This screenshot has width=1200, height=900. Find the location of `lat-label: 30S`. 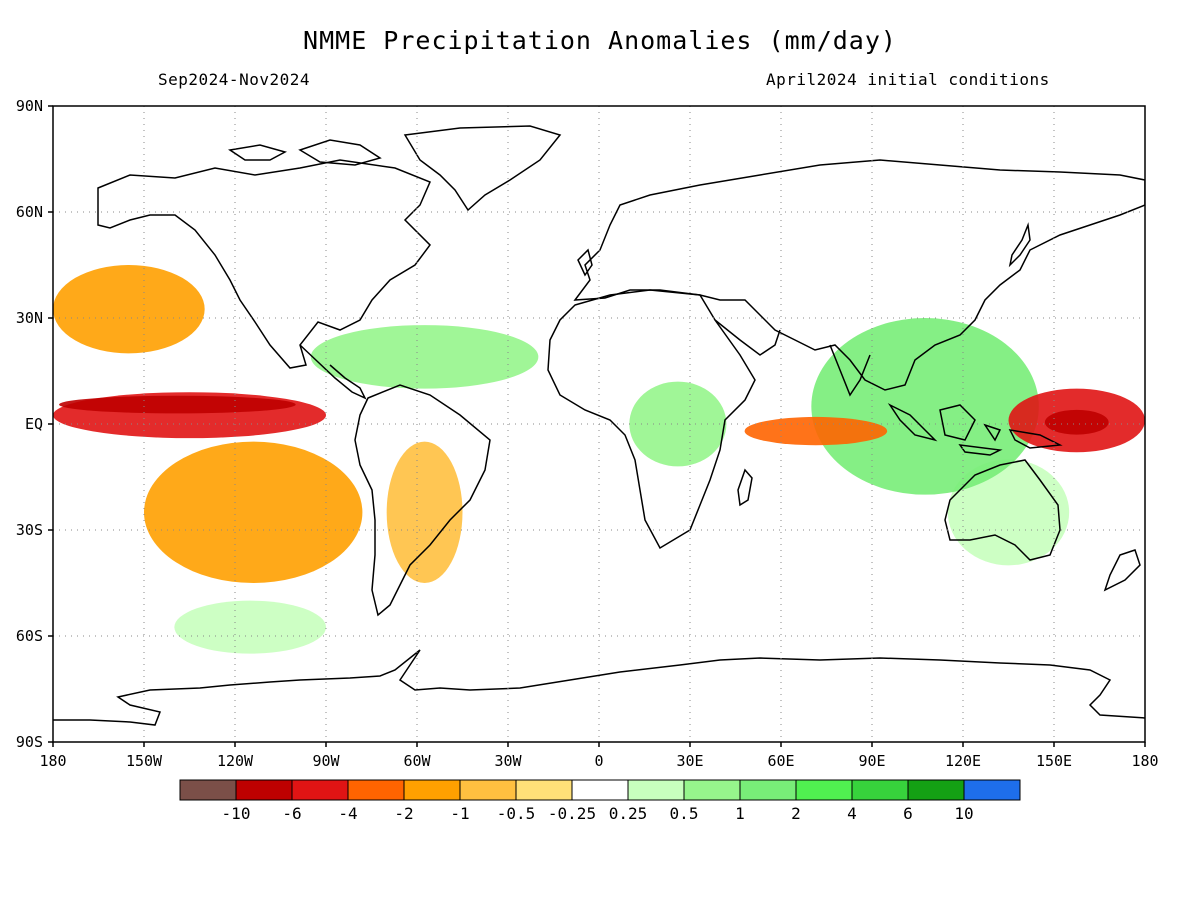

lat-label: 30S is located at coordinates (29, 530).